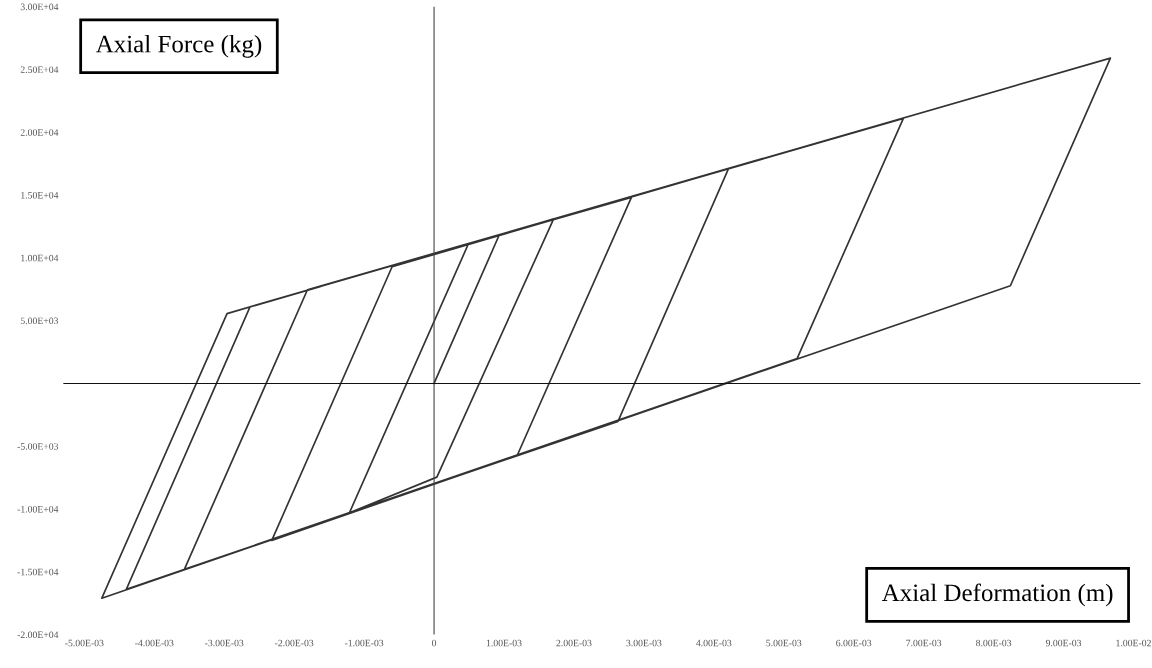  I want to click on x-tick-label: 5.00E-03, so click(784, 643).